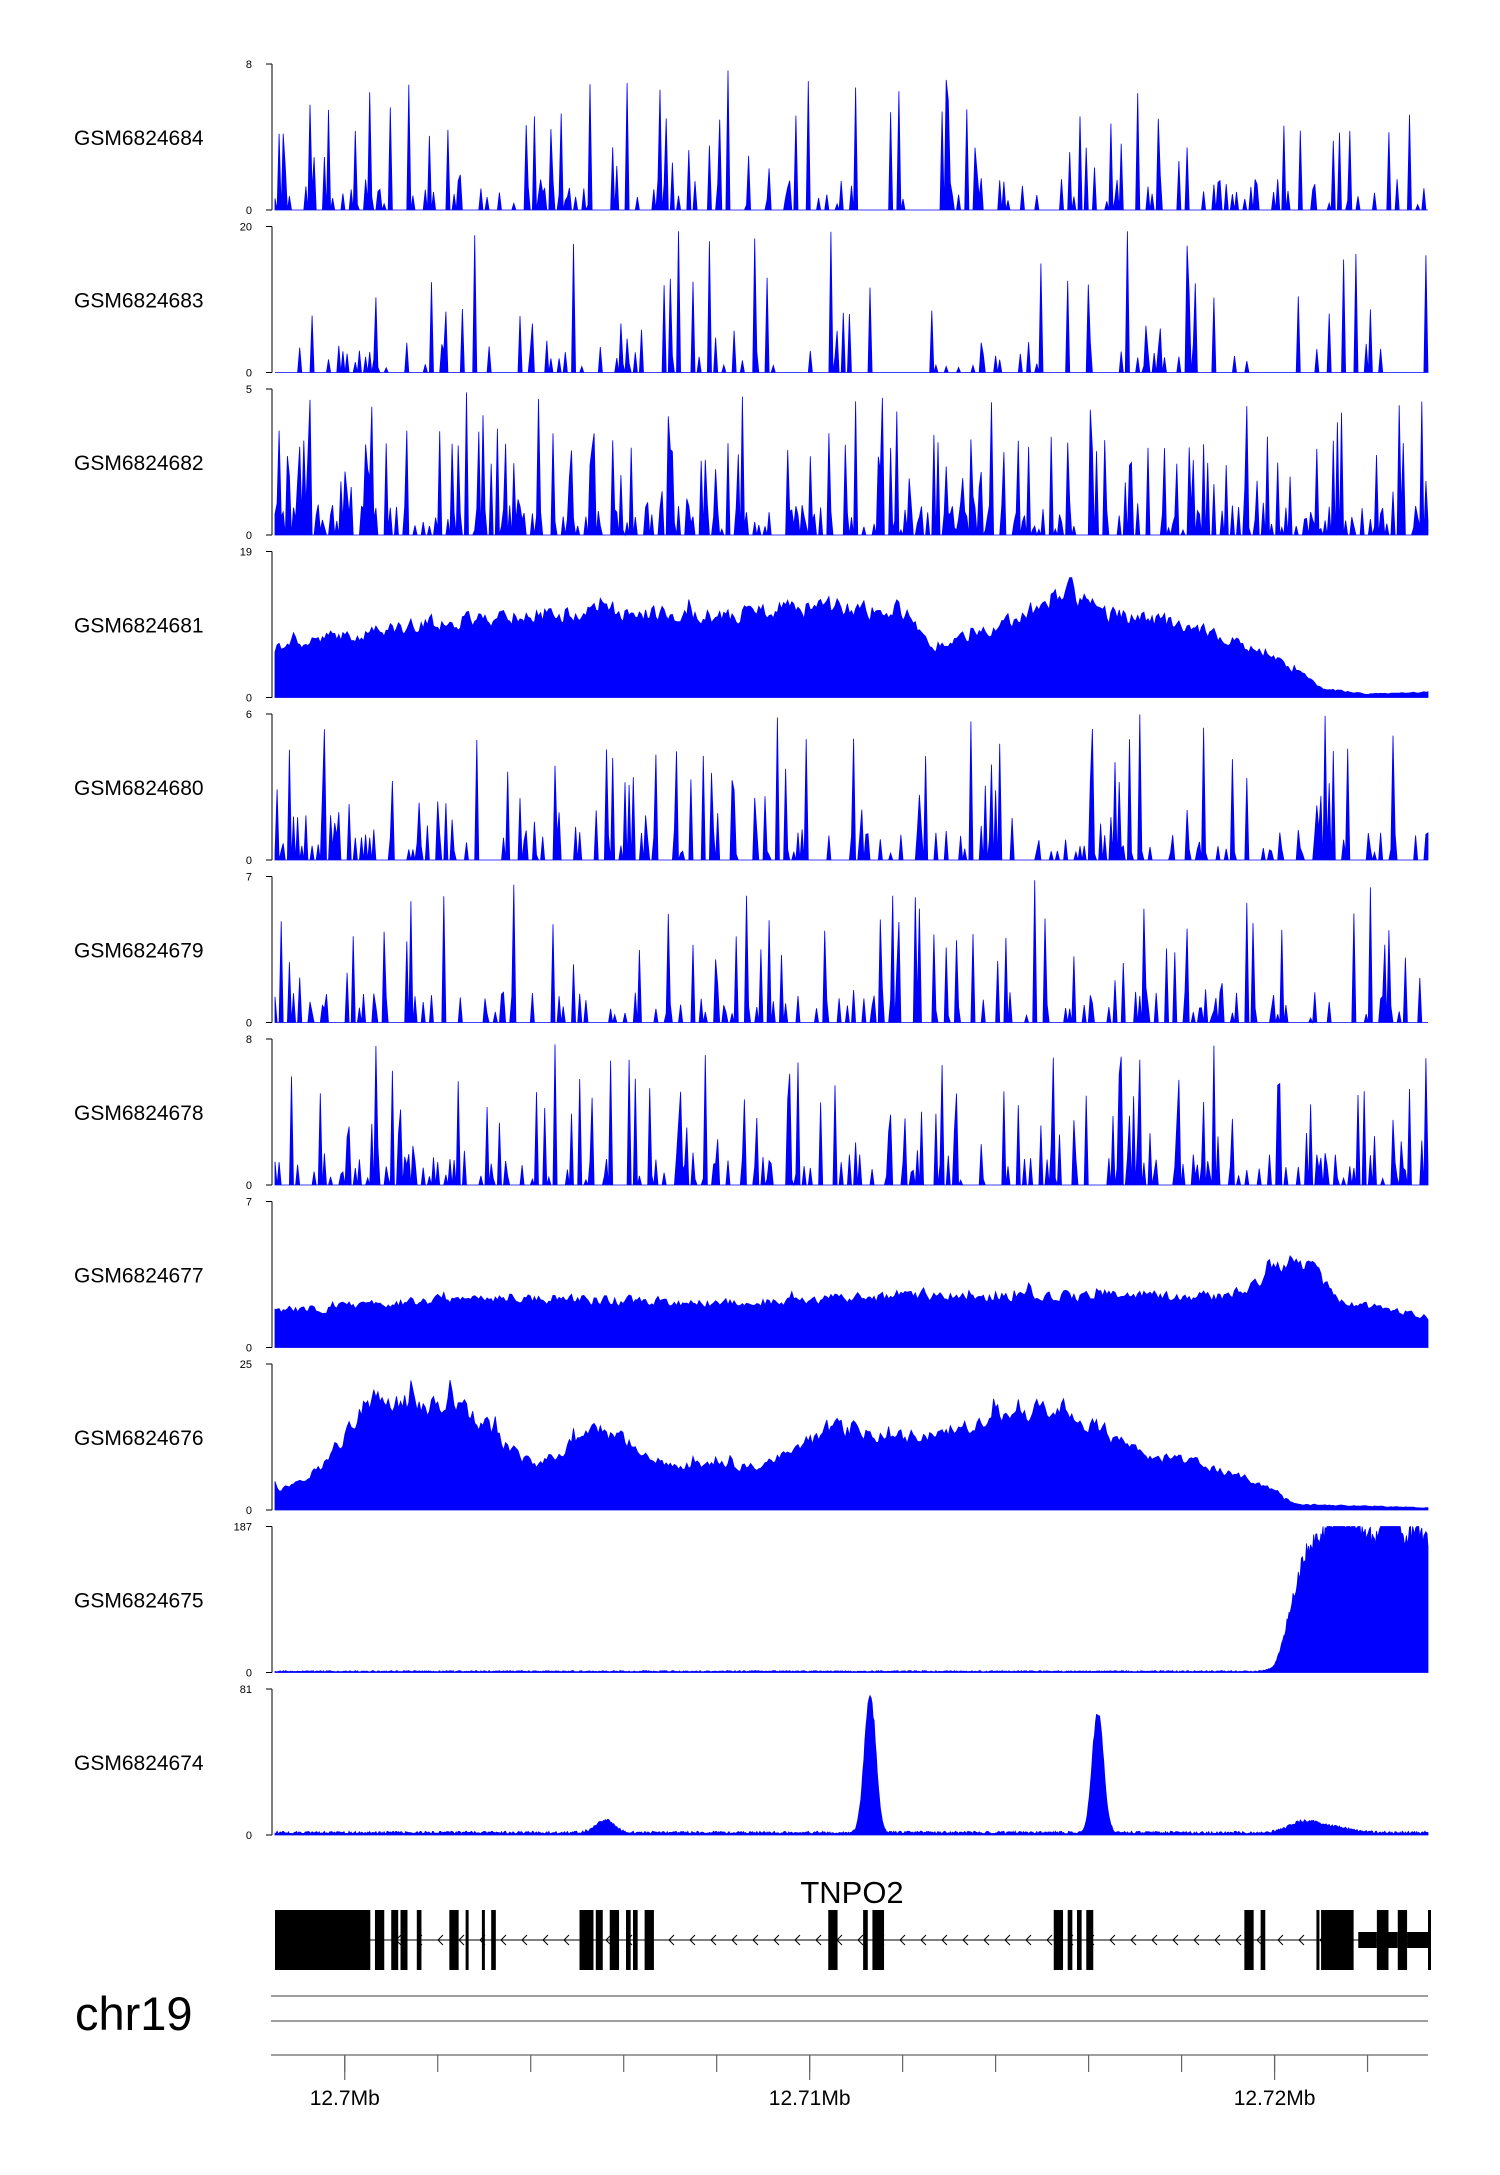  What do you see at coordinates (246, 1690) in the screenshot?
I see `y-axis-max-label: 81` at bounding box center [246, 1690].